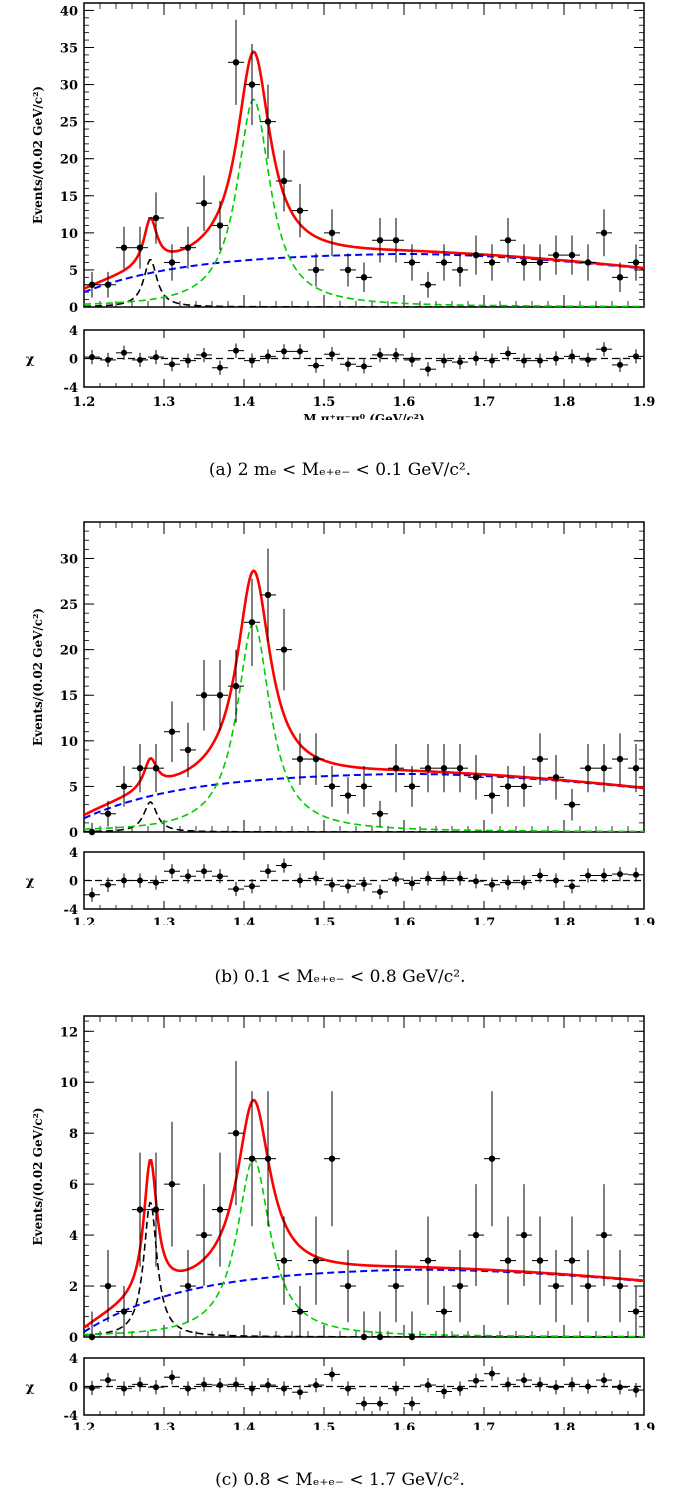 Image resolution: width=680 pixels, height=1509 pixels. I want to click on y-tick-label: 6, so click(73, 1185).